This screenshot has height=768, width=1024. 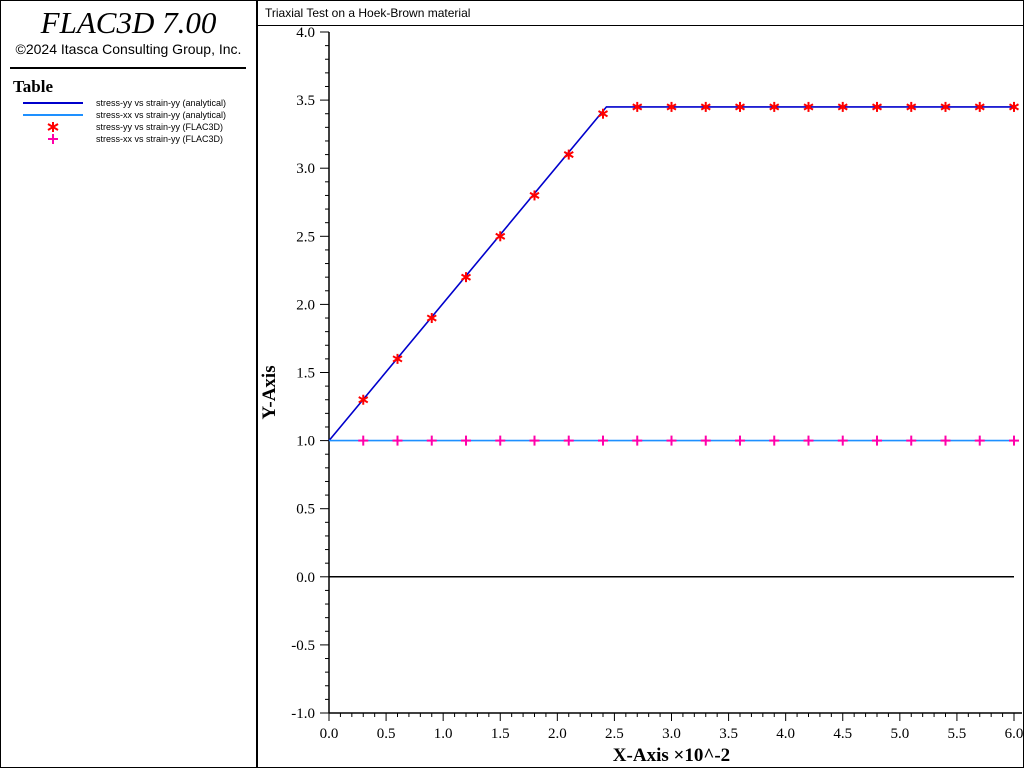 I want to click on legend-item-stress-xx-analytical: stress-xx vs strain-yy (analytical), so click(x=136, y=115).